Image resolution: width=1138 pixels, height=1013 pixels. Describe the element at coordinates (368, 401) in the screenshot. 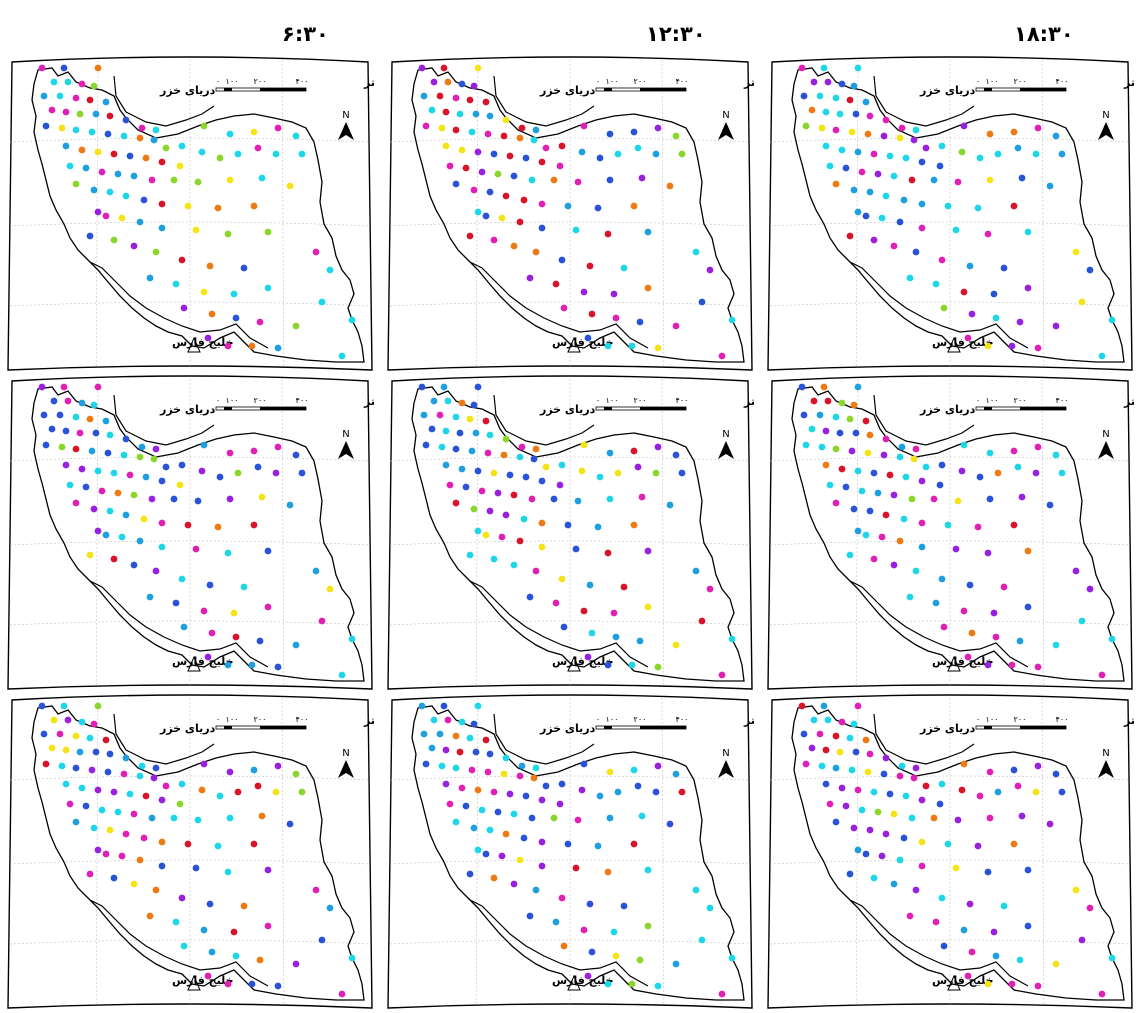

I see `scale-unit-label: کیلومتر` at that location.